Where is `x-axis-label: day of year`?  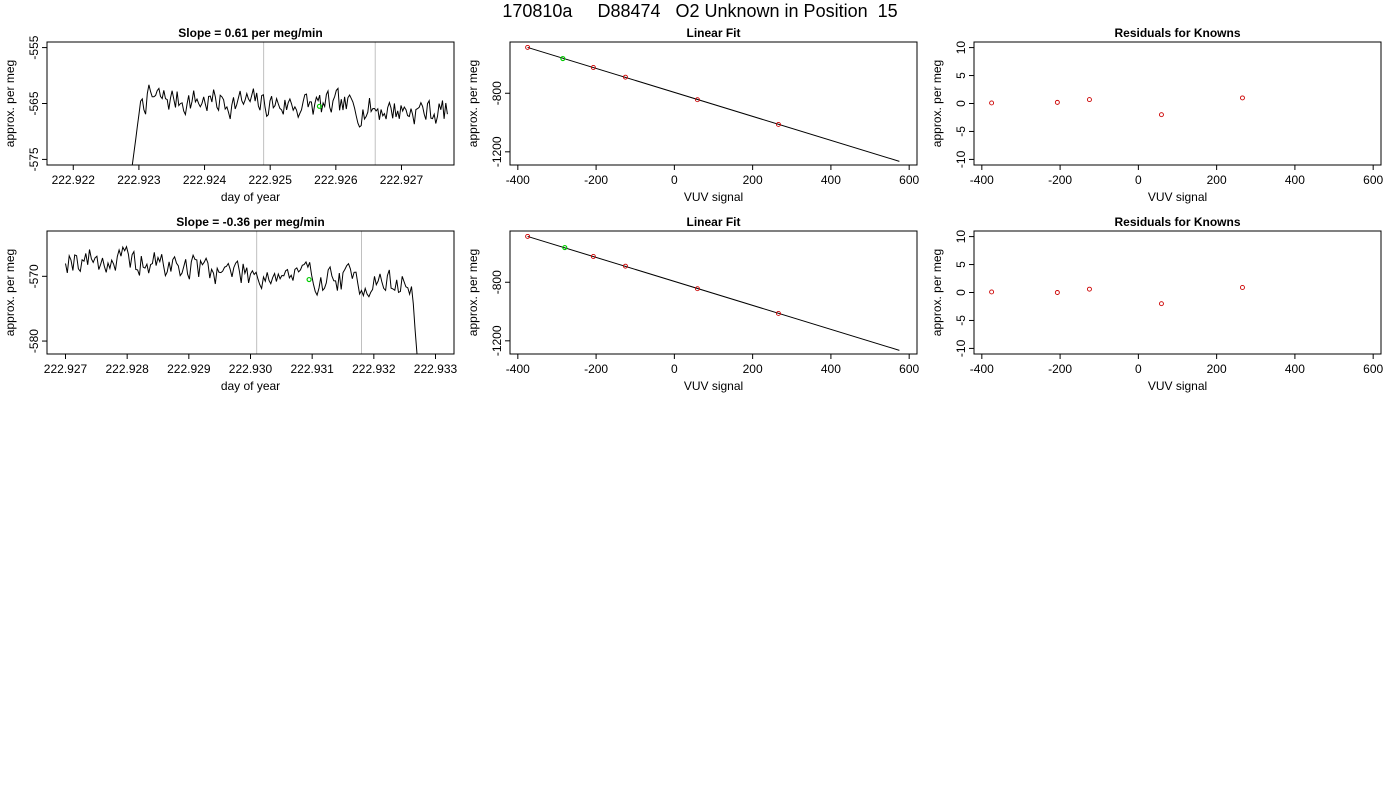
x-axis-label: day of year is located at coordinates (250, 197).